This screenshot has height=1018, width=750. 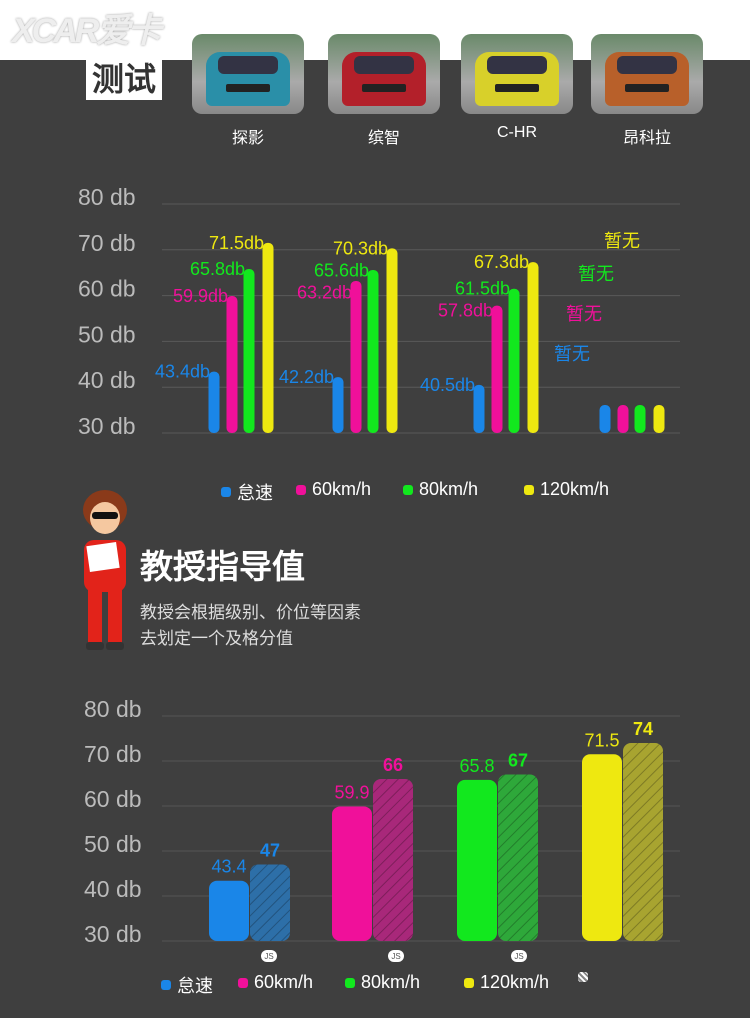 What do you see at coordinates (646, 138) in the screenshot?
I see `car-name: 昂科拉` at bounding box center [646, 138].